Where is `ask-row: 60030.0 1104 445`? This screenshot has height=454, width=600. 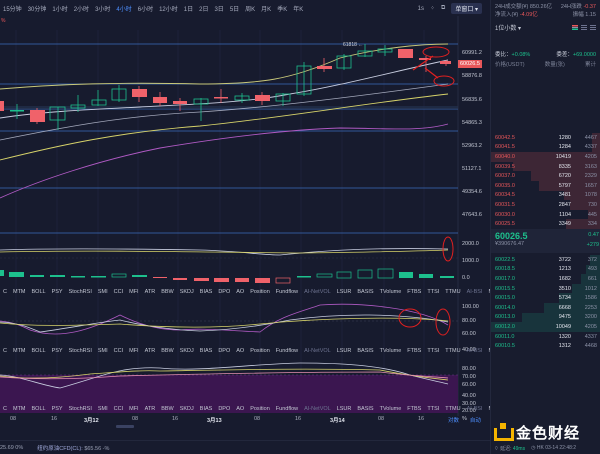
ask-row: 60030.0 1104 445 is located at coordinates (545, 214).